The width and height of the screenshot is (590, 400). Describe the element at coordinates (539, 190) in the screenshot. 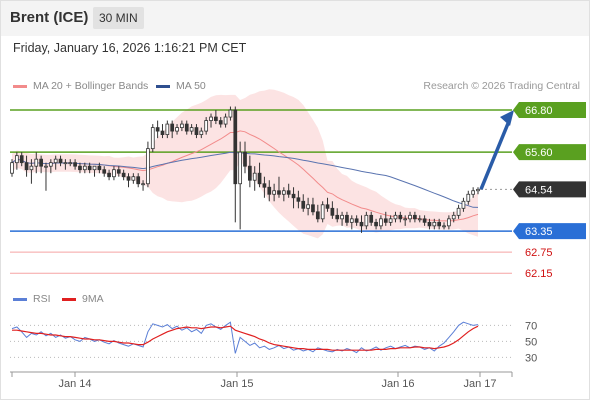

I see `level-label-last: 64.54` at that location.